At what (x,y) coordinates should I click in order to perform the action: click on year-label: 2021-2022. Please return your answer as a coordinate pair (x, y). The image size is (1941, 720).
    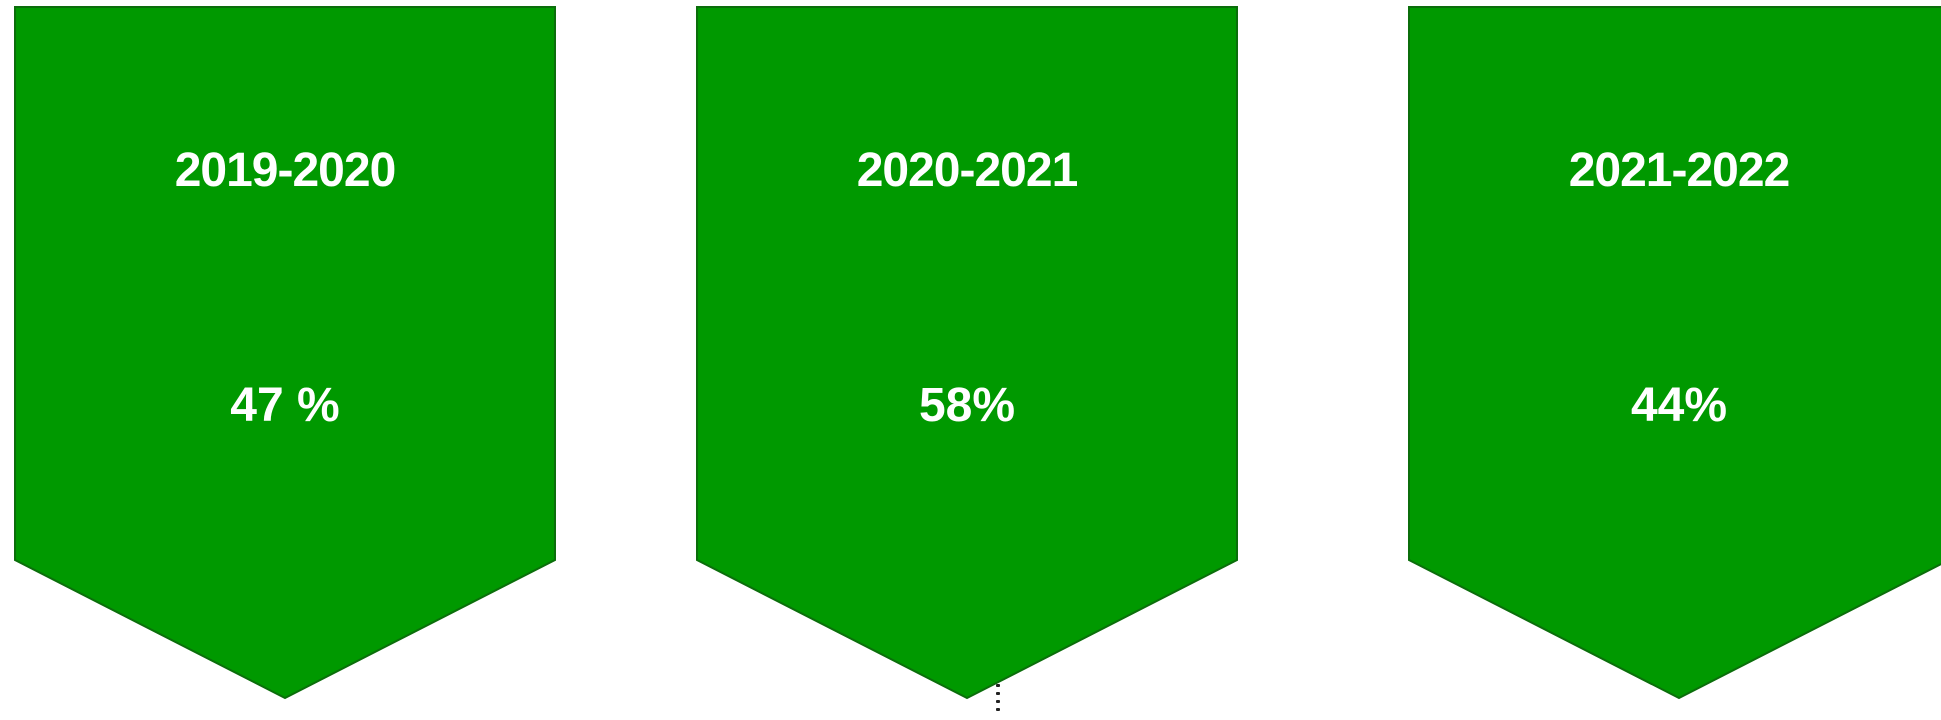
    Looking at the image, I should click on (1679, 170).